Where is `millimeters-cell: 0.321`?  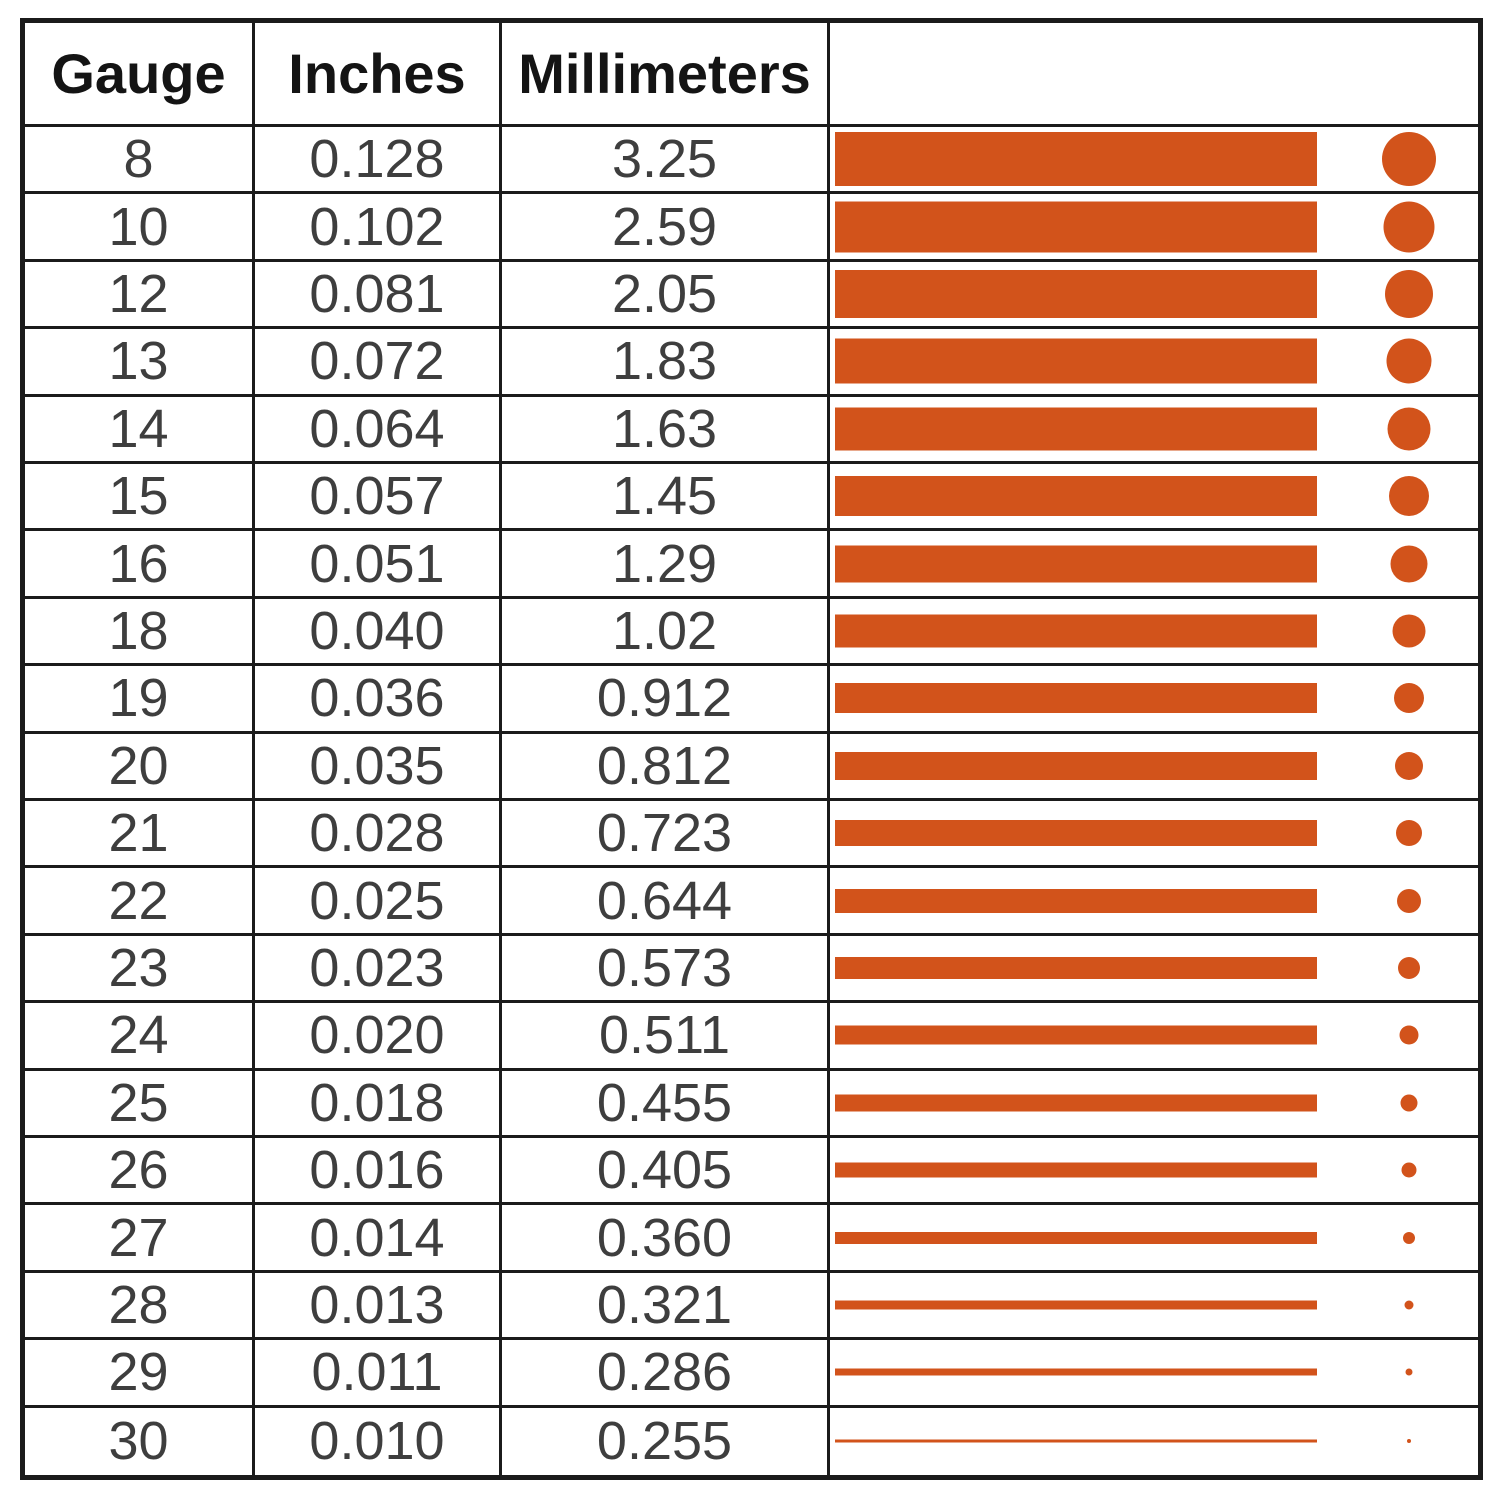 millimeters-cell: 0.321 is located at coordinates (666, 1306).